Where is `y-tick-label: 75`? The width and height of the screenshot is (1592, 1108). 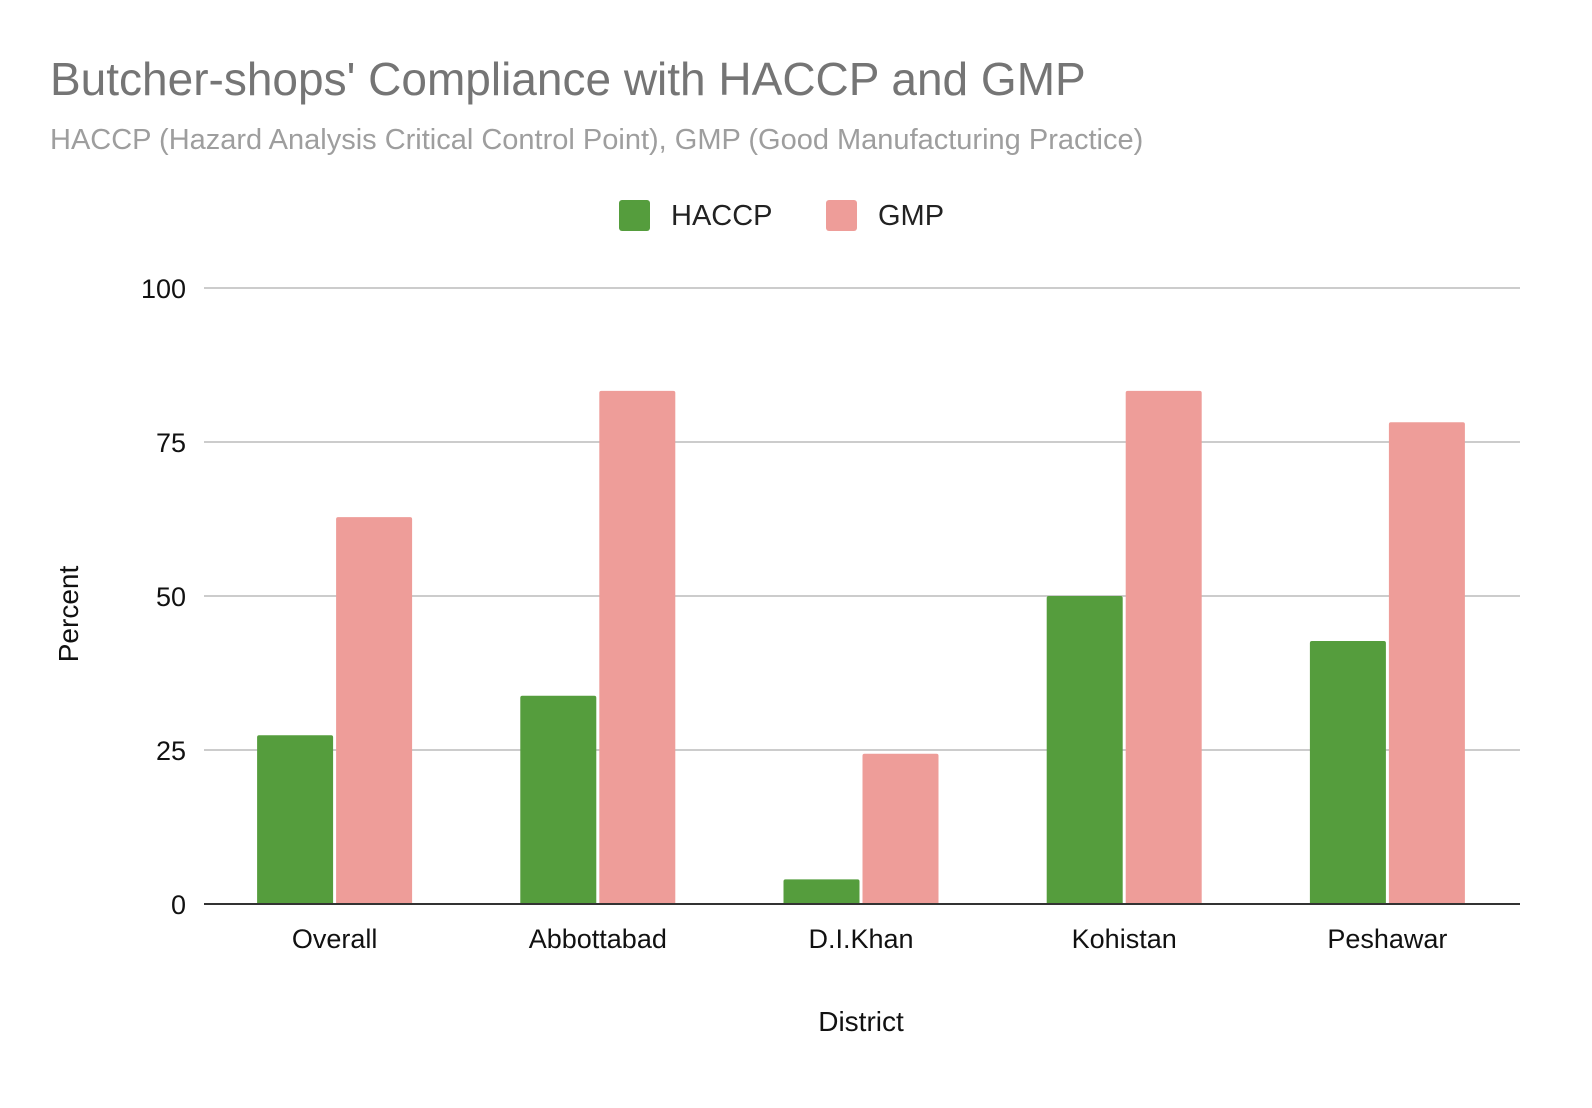 y-tick-label: 75 is located at coordinates (171, 443).